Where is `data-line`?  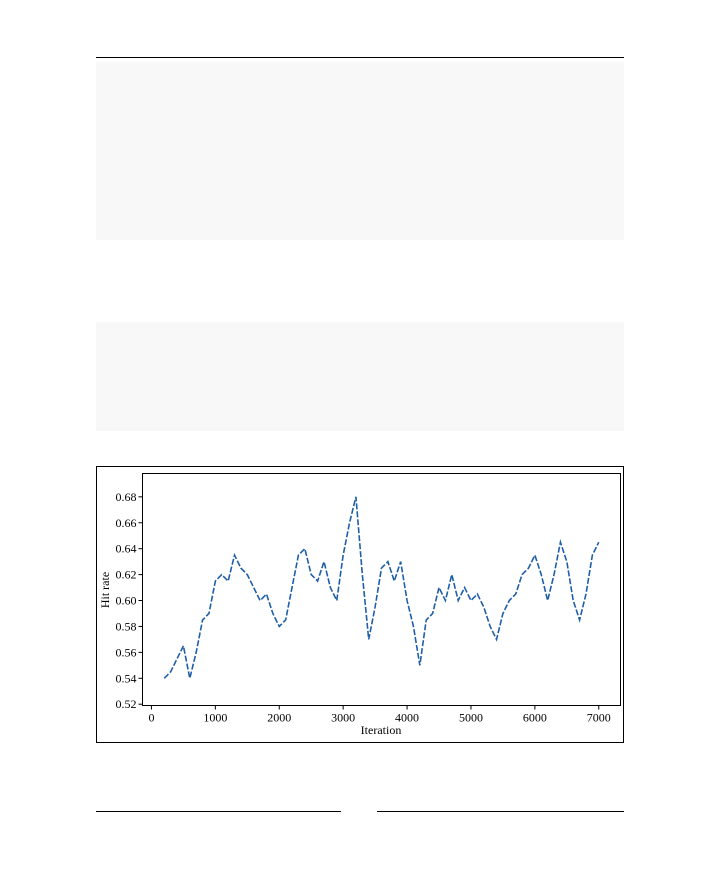 data-line is located at coordinates (381, 587).